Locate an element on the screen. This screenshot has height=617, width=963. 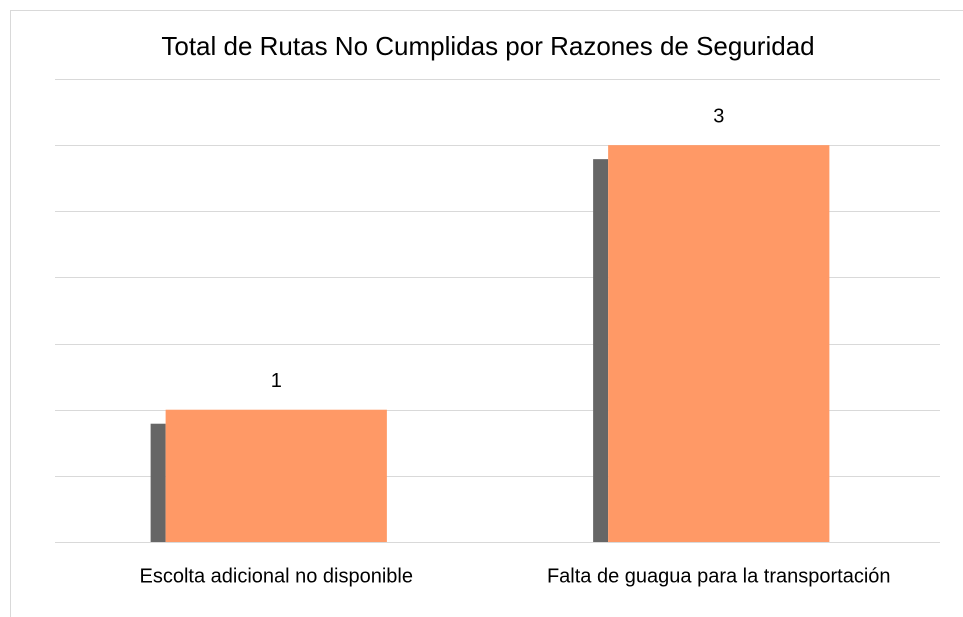
x-tick-label: Escolta adicional no disponible is located at coordinates (276, 576).